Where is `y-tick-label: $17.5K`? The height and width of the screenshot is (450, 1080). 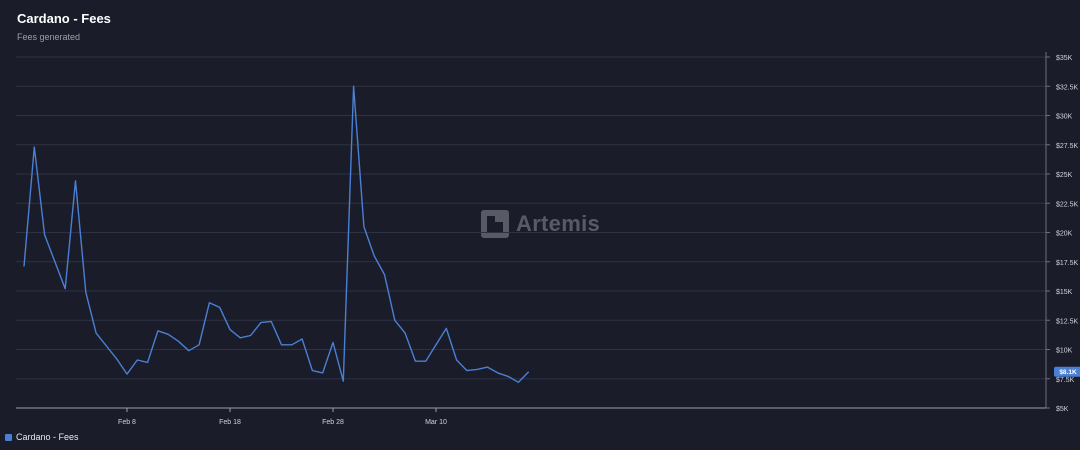 y-tick-label: $17.5K is located at coordinates (1067, 263).